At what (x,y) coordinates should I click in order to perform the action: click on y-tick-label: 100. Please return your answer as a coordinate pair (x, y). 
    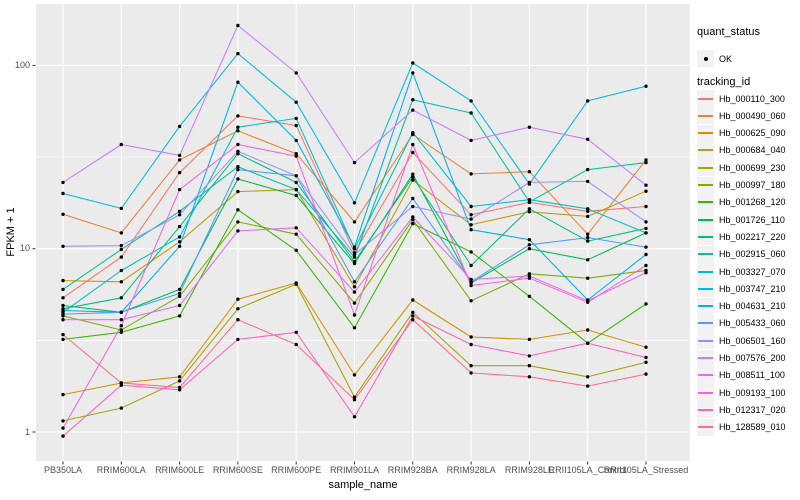
    Looking at the image, I should click on (22, 64).